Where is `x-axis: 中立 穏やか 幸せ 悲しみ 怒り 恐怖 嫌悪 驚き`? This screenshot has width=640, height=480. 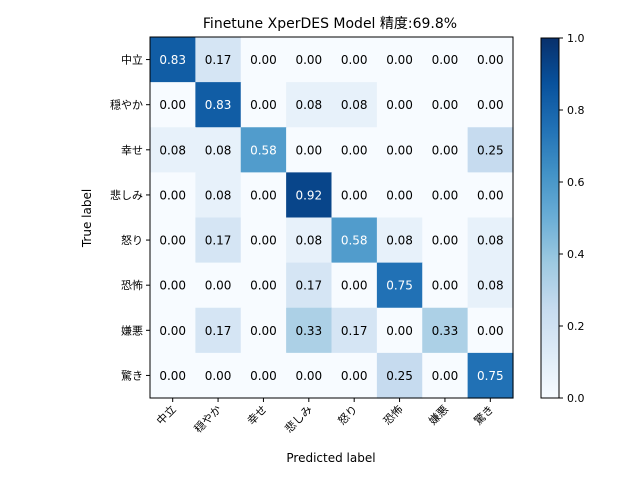
x-axis: 中立 穏やか 幸せ 悲しみ 怒り 恐怖 嫌悪 驚き is located at coordinates (324, 416).